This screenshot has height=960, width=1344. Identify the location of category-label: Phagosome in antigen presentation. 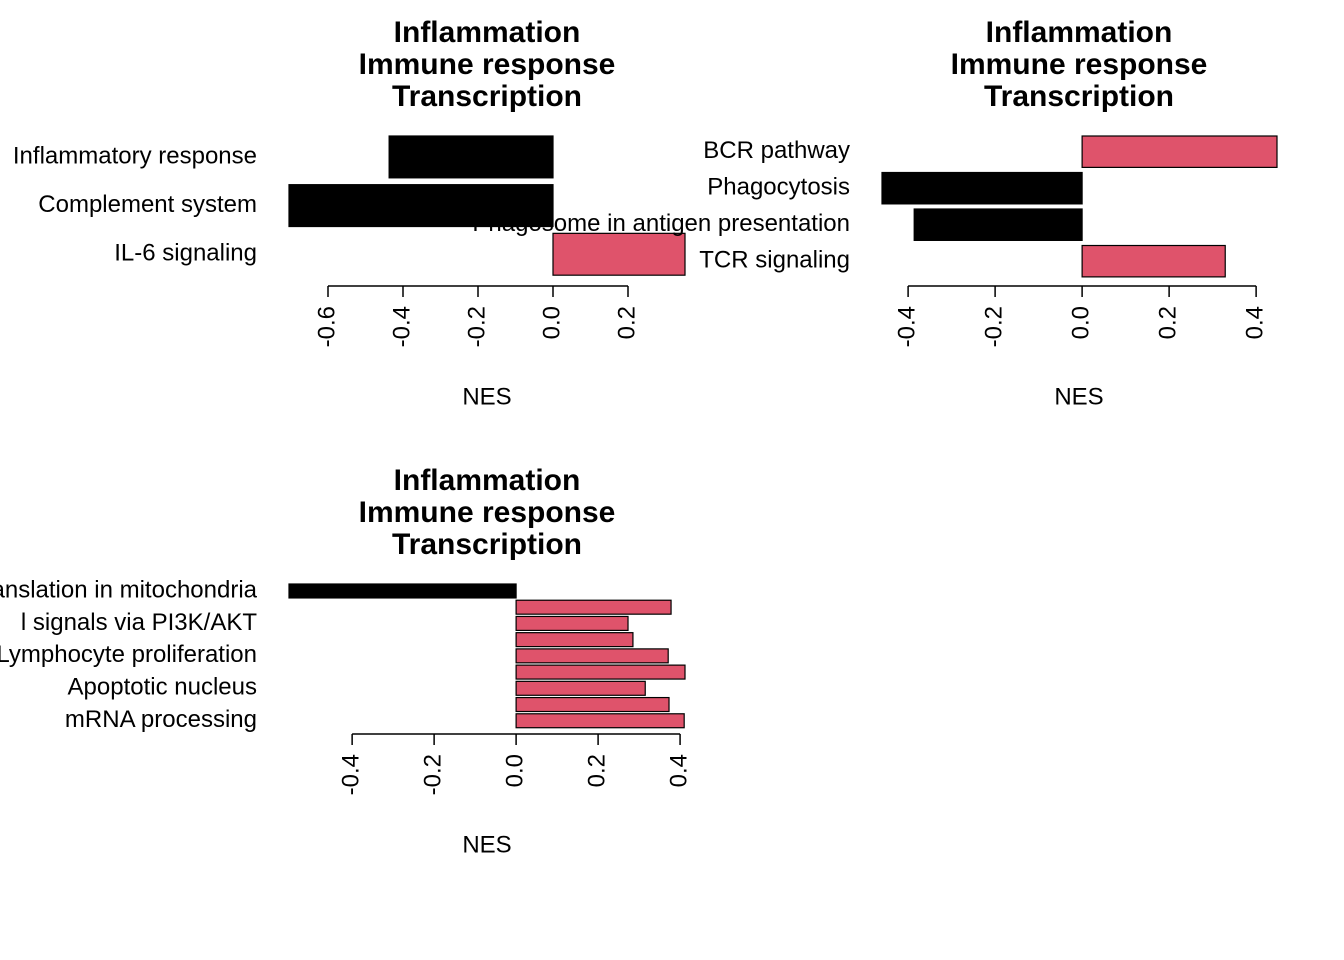
(661, 223).